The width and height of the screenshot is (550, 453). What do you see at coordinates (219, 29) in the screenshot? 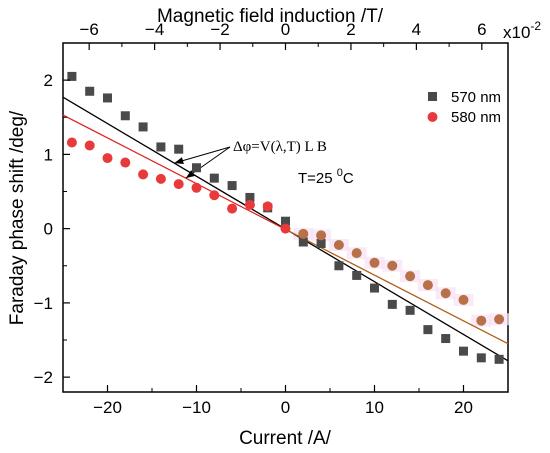
I see `x2-tick-label: −2` at bounding box center [219, 29].